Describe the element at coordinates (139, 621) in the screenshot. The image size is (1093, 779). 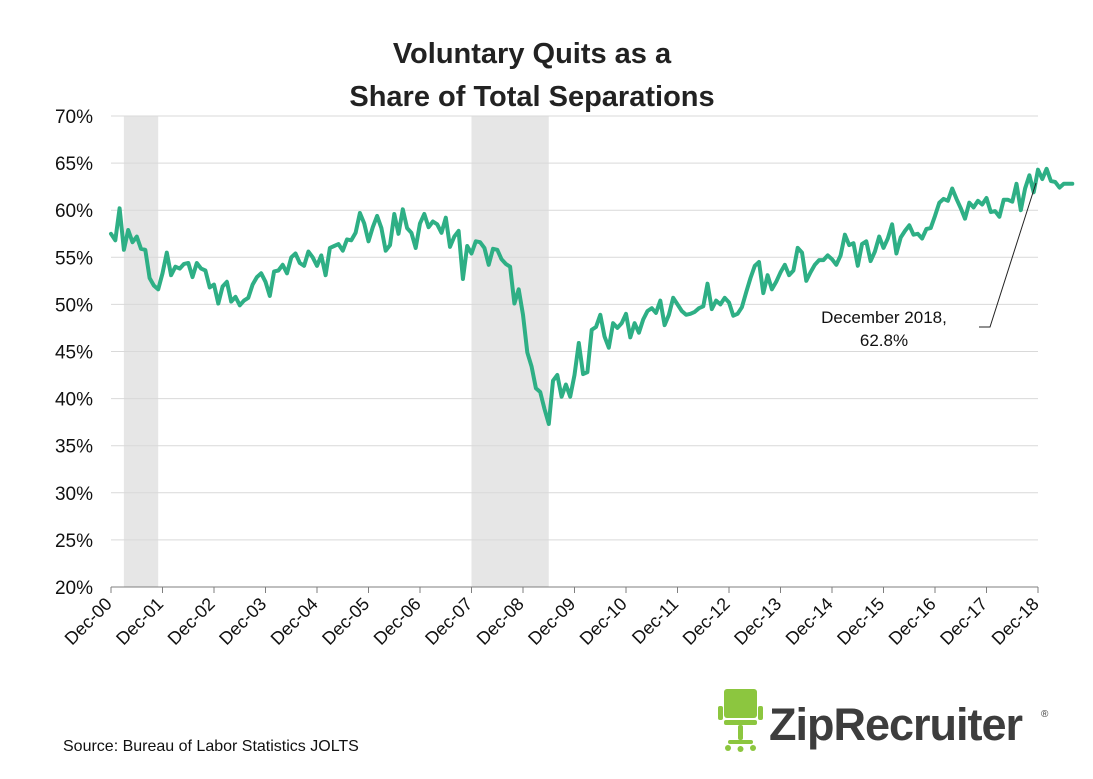
I see `x-tick-label: Dec-01` at that location.